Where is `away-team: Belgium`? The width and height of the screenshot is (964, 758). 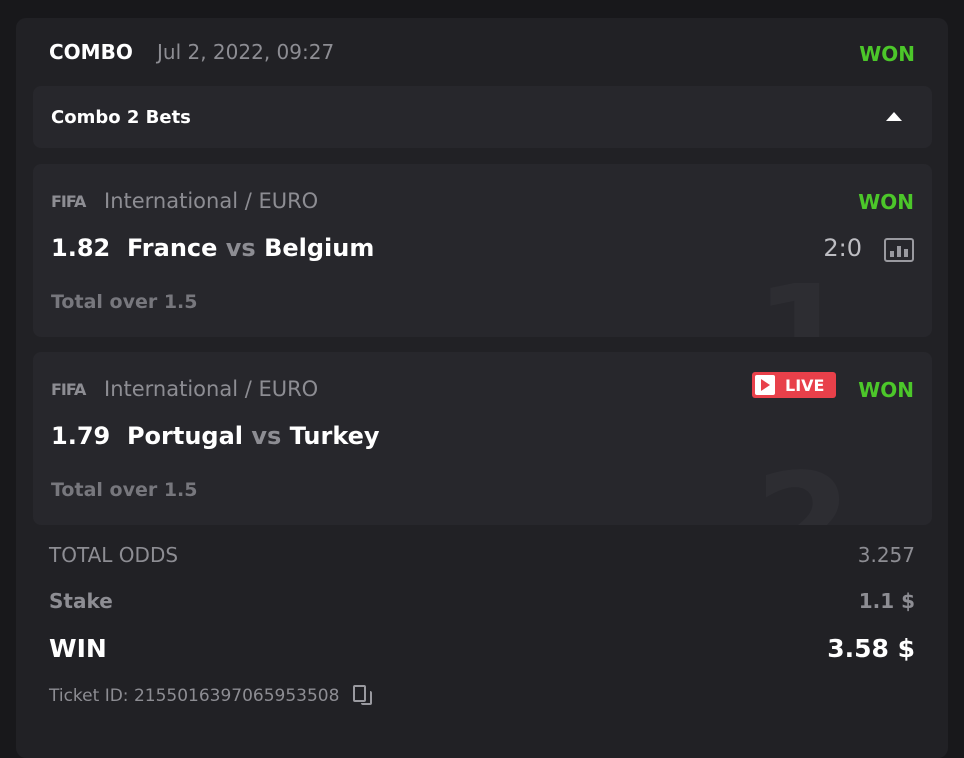
away-team: Belgium is located at coordinates (319, 248).